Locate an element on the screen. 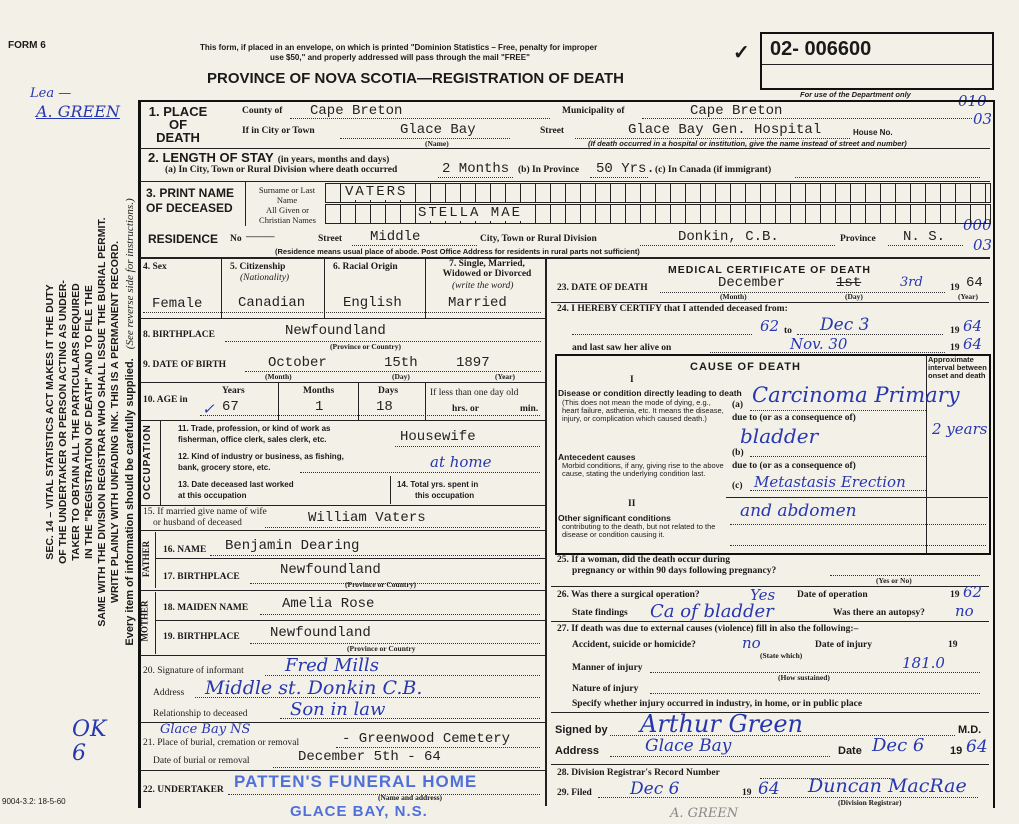  surname-label: Surname or Last Name is located at coordinates (287, 195).